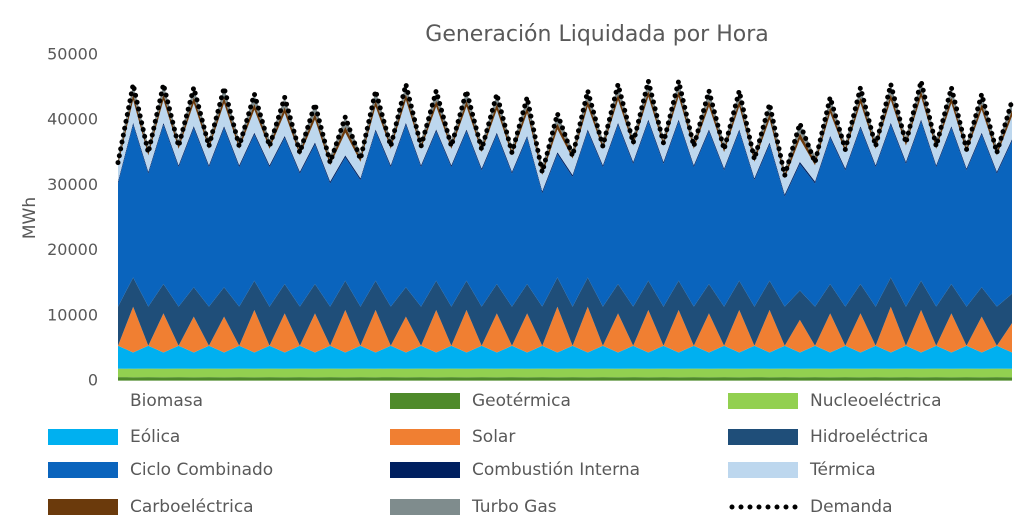  Describe the element at coordinates (876, 401) in the screenshot. I see `legend-label: Nucleoeléctrica` at that location.